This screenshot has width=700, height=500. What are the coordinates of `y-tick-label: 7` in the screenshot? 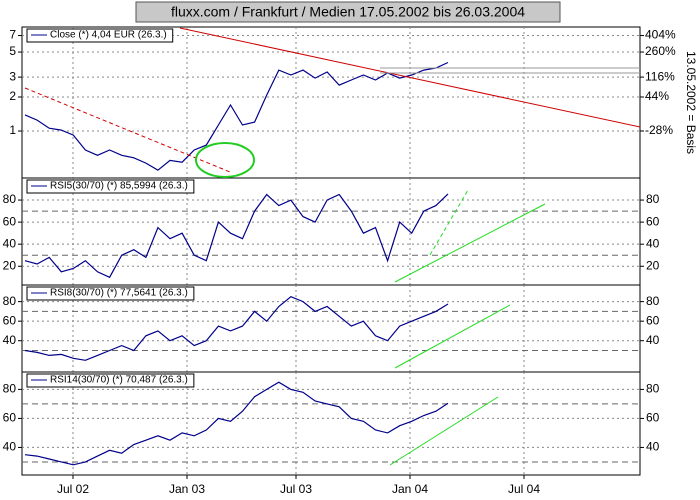 It's located at (12, 35).